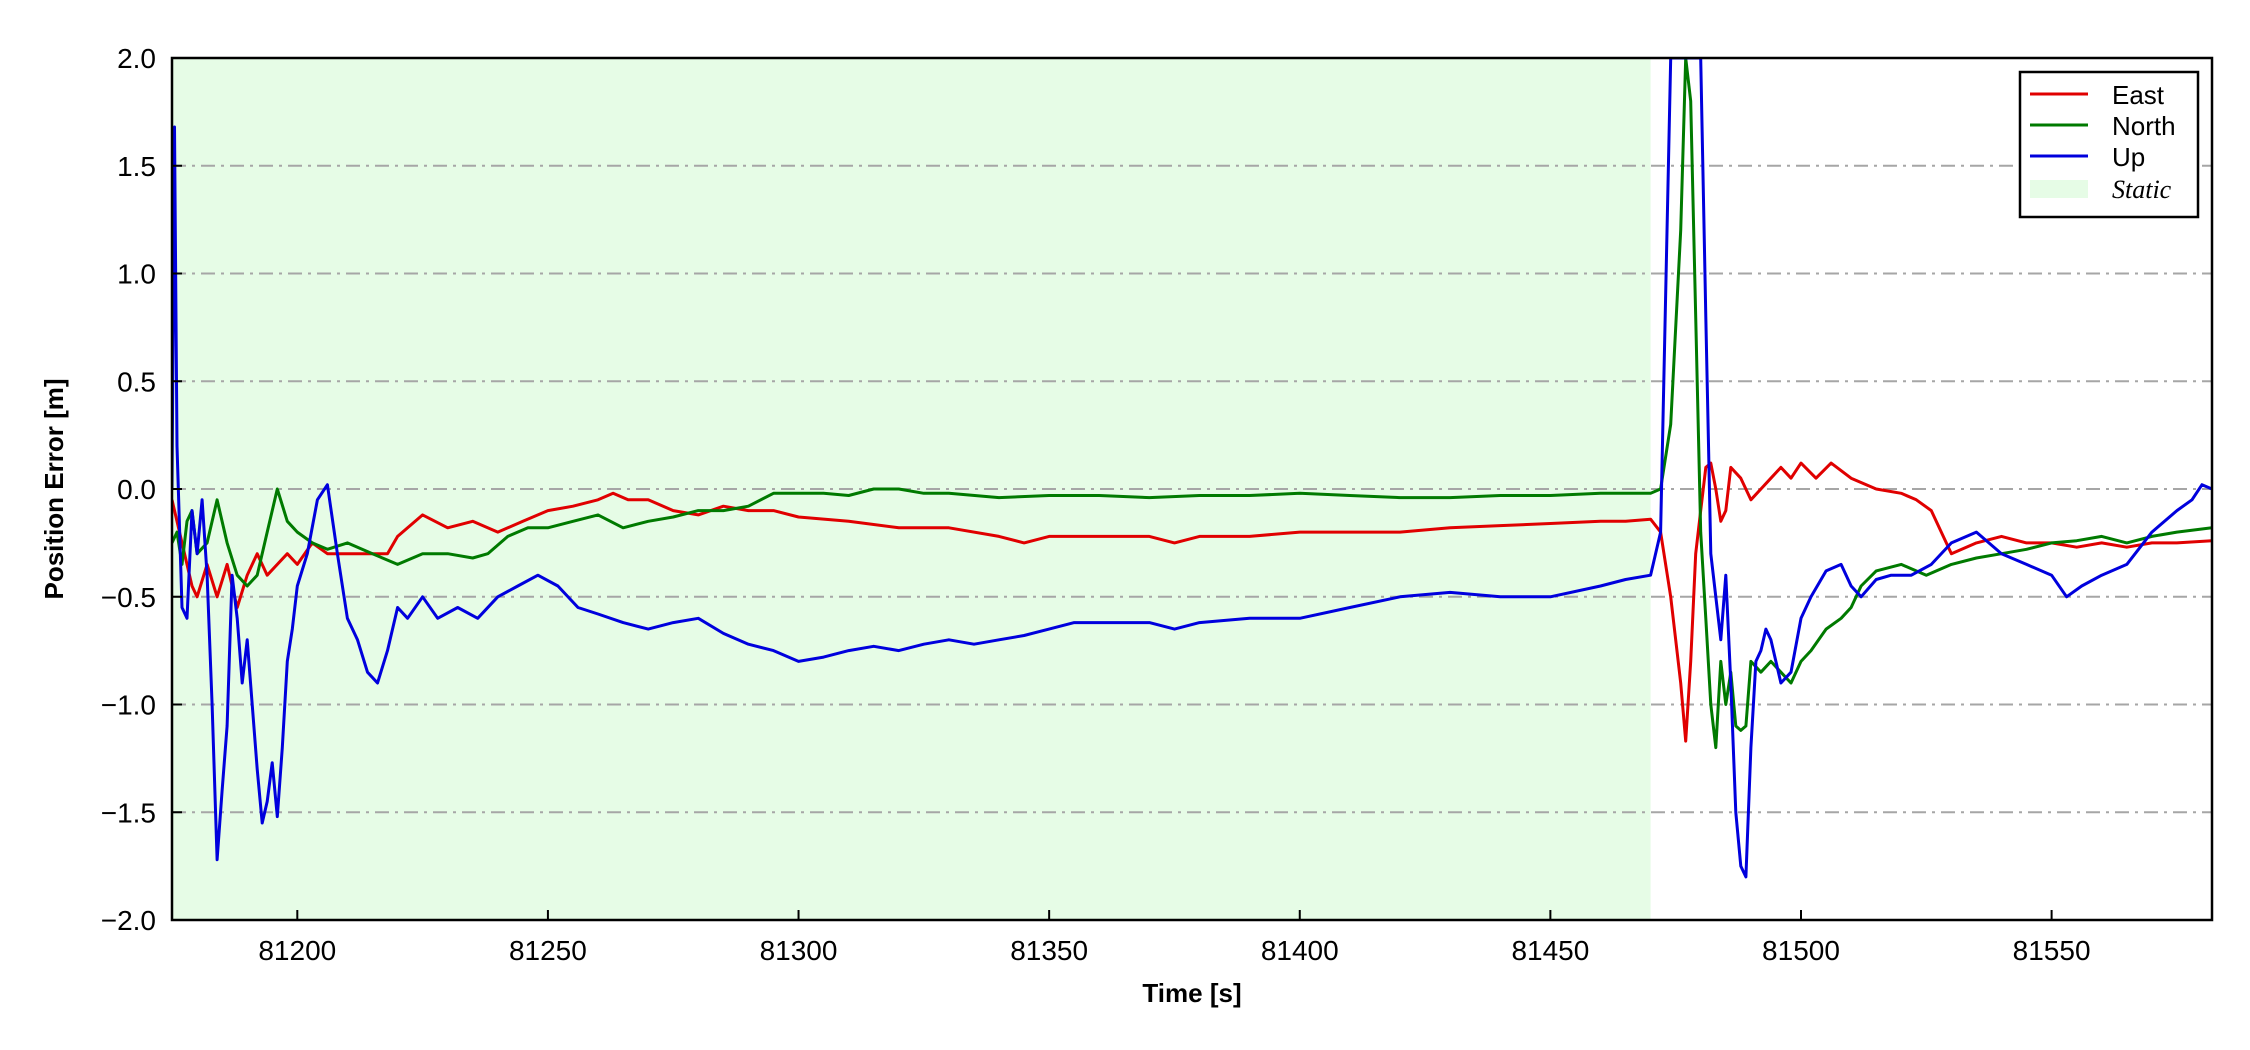 Image resolution: width=2250 pixels, height=1050 pixels. Describe the element at coordinates (1300, 950) in the screenshot. I see `x-tick-label: 81400` at that location.